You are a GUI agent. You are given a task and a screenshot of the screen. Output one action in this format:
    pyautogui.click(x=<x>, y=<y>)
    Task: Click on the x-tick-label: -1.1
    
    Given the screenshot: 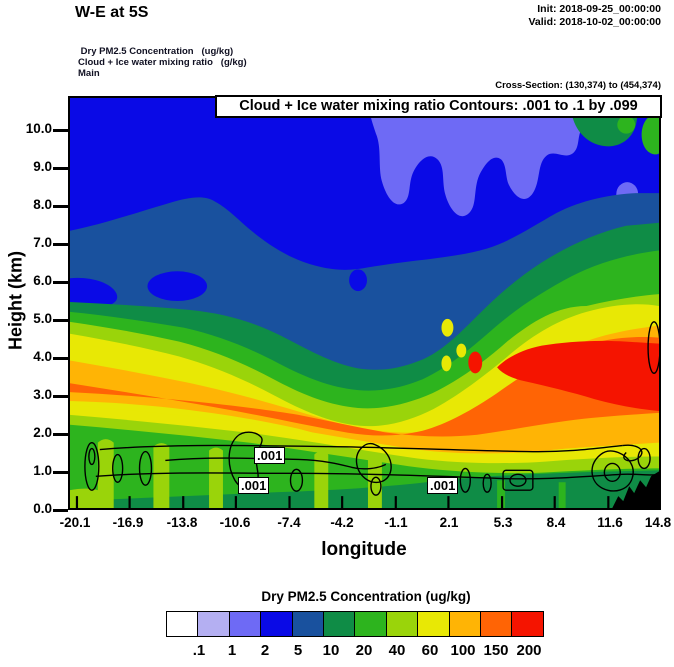 What is the action you would take?
    pyautogui.click(x=396, y=522)
    